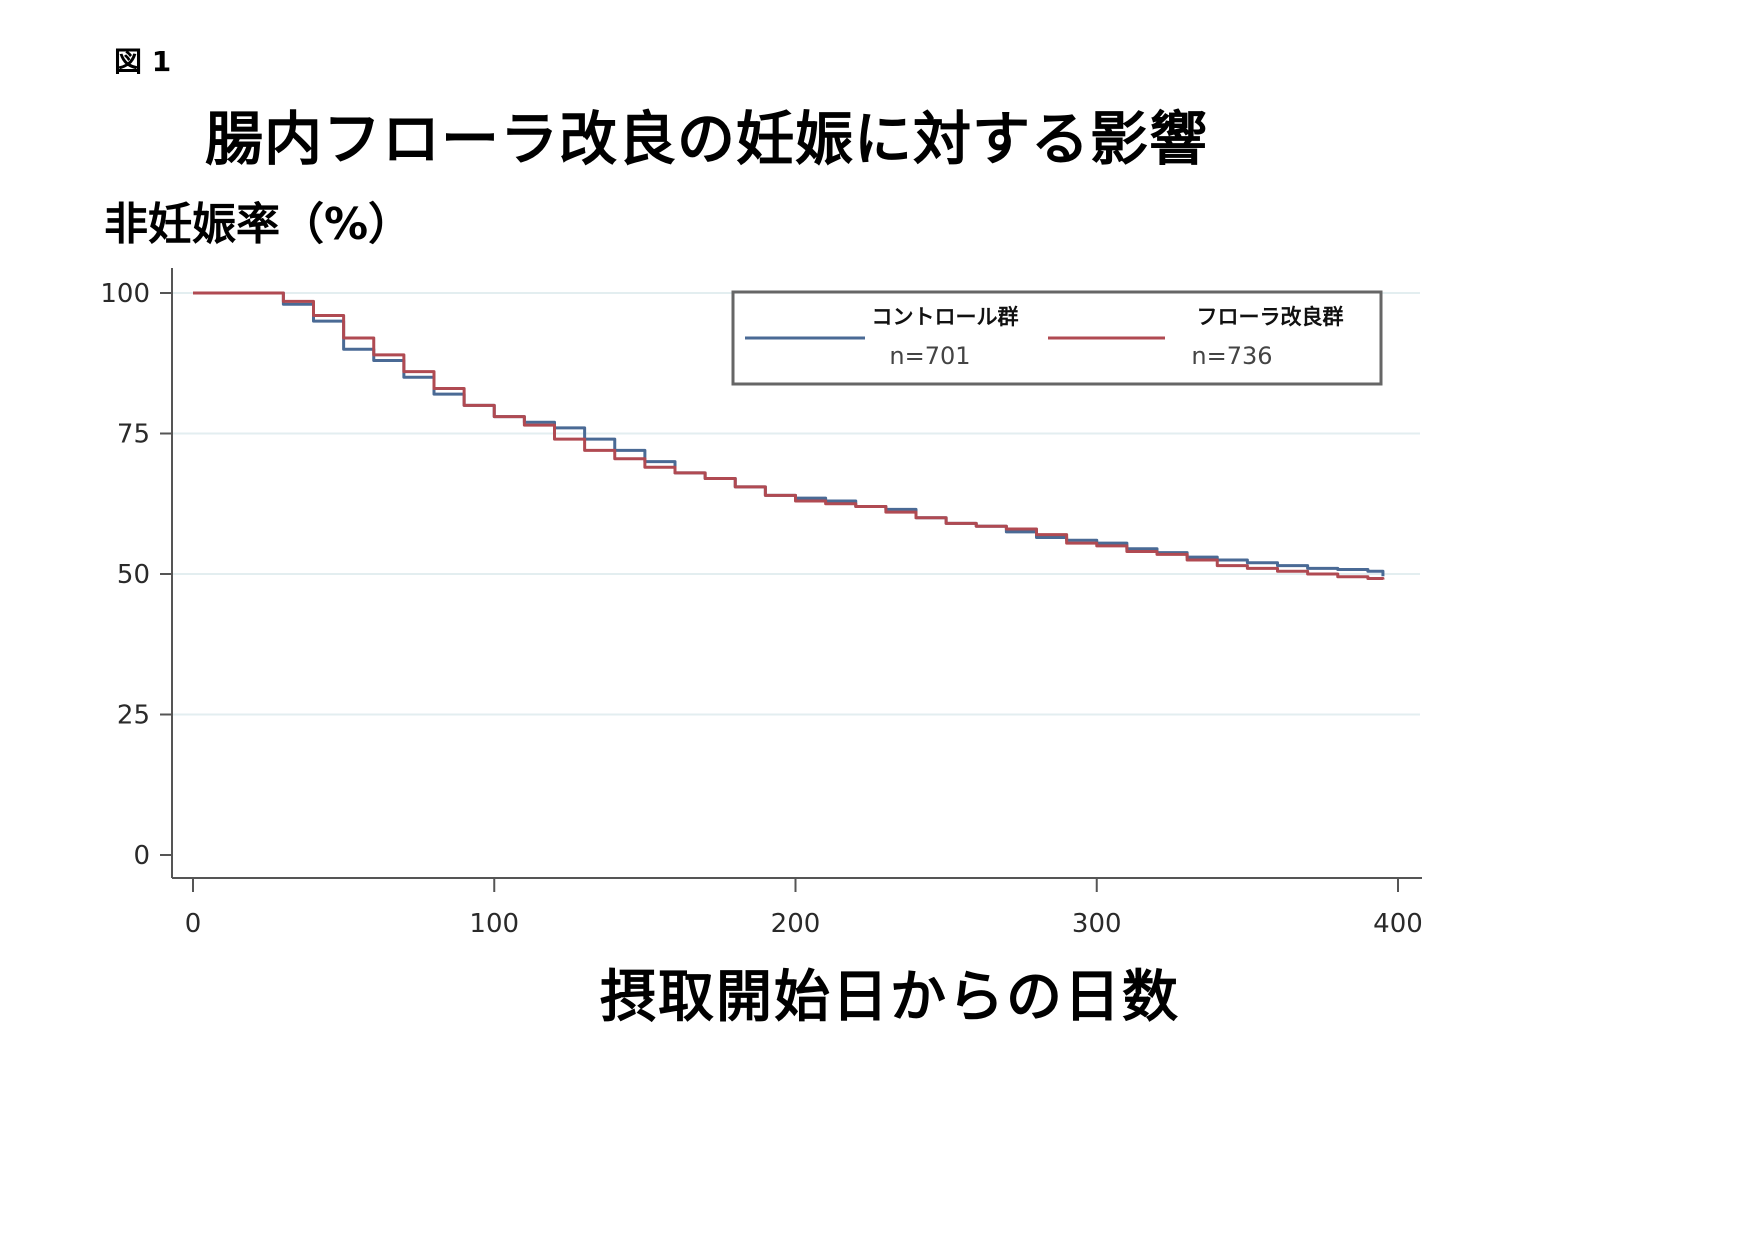 Image resolution: width=1754 pixels, height=1241 pixels. I want to click on y-tick-label-100: 100, so click(125, 294).